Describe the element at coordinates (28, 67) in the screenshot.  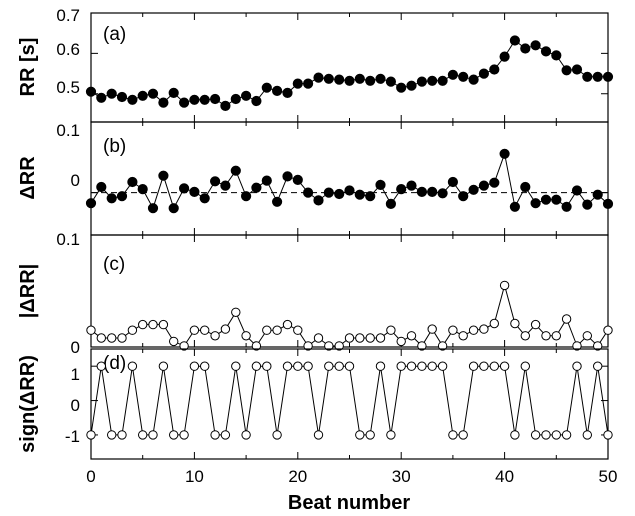
I see `panel-a-ylabel: RR [s]` at that location.